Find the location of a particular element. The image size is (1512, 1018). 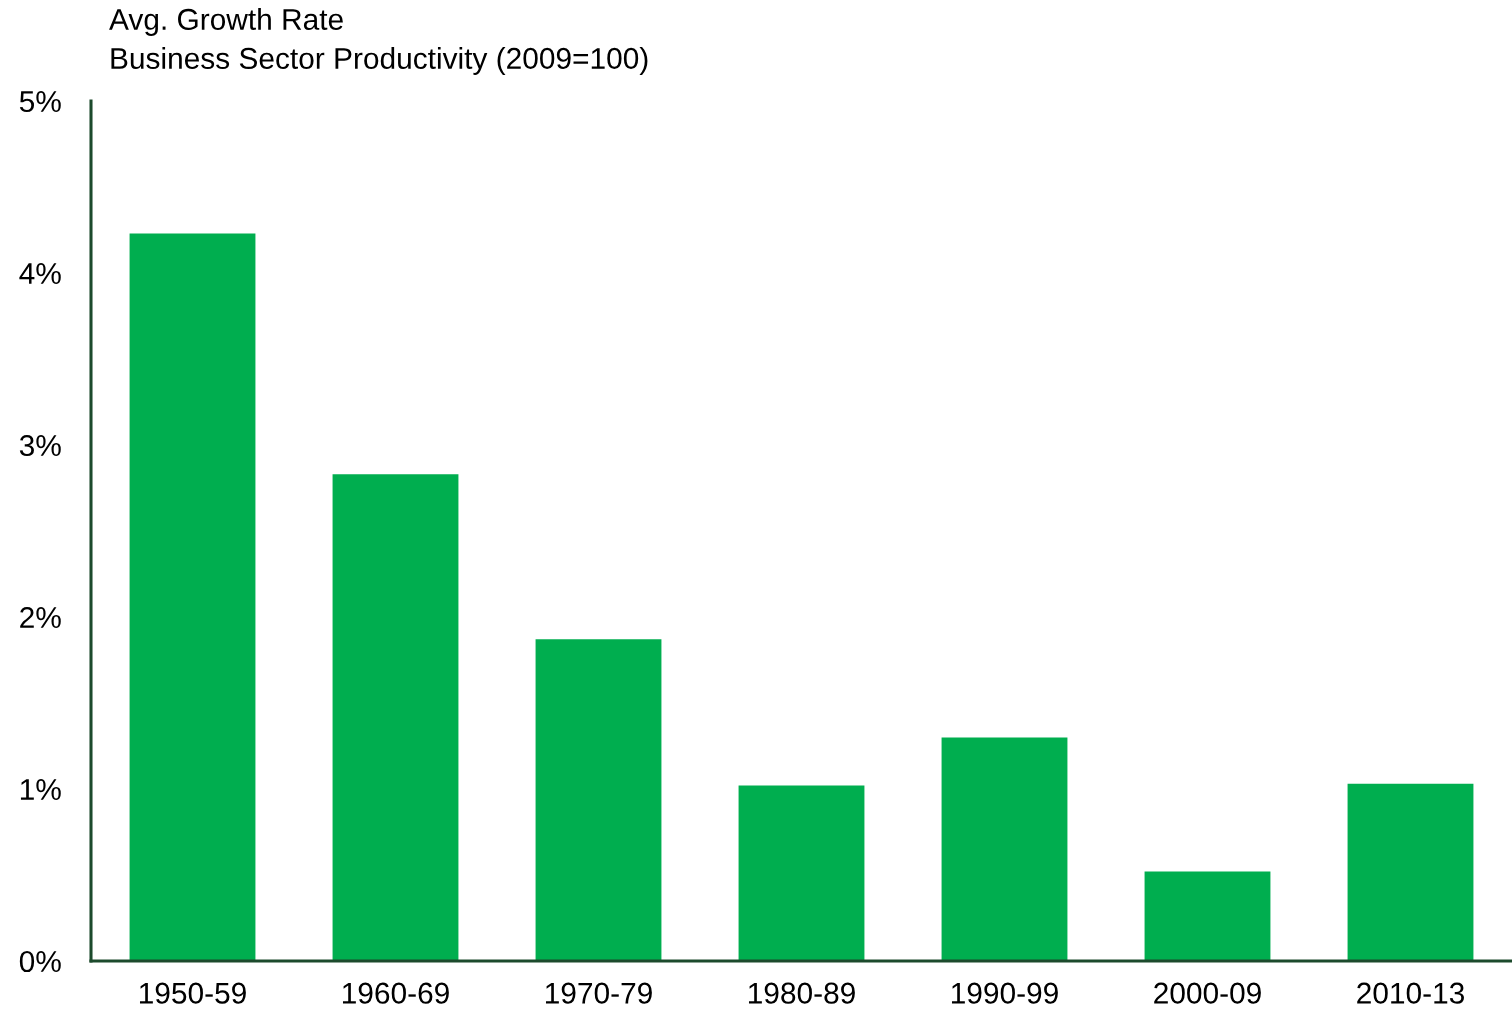

x-tick-label: 2000-09 is located at coordinates (1207, 993).